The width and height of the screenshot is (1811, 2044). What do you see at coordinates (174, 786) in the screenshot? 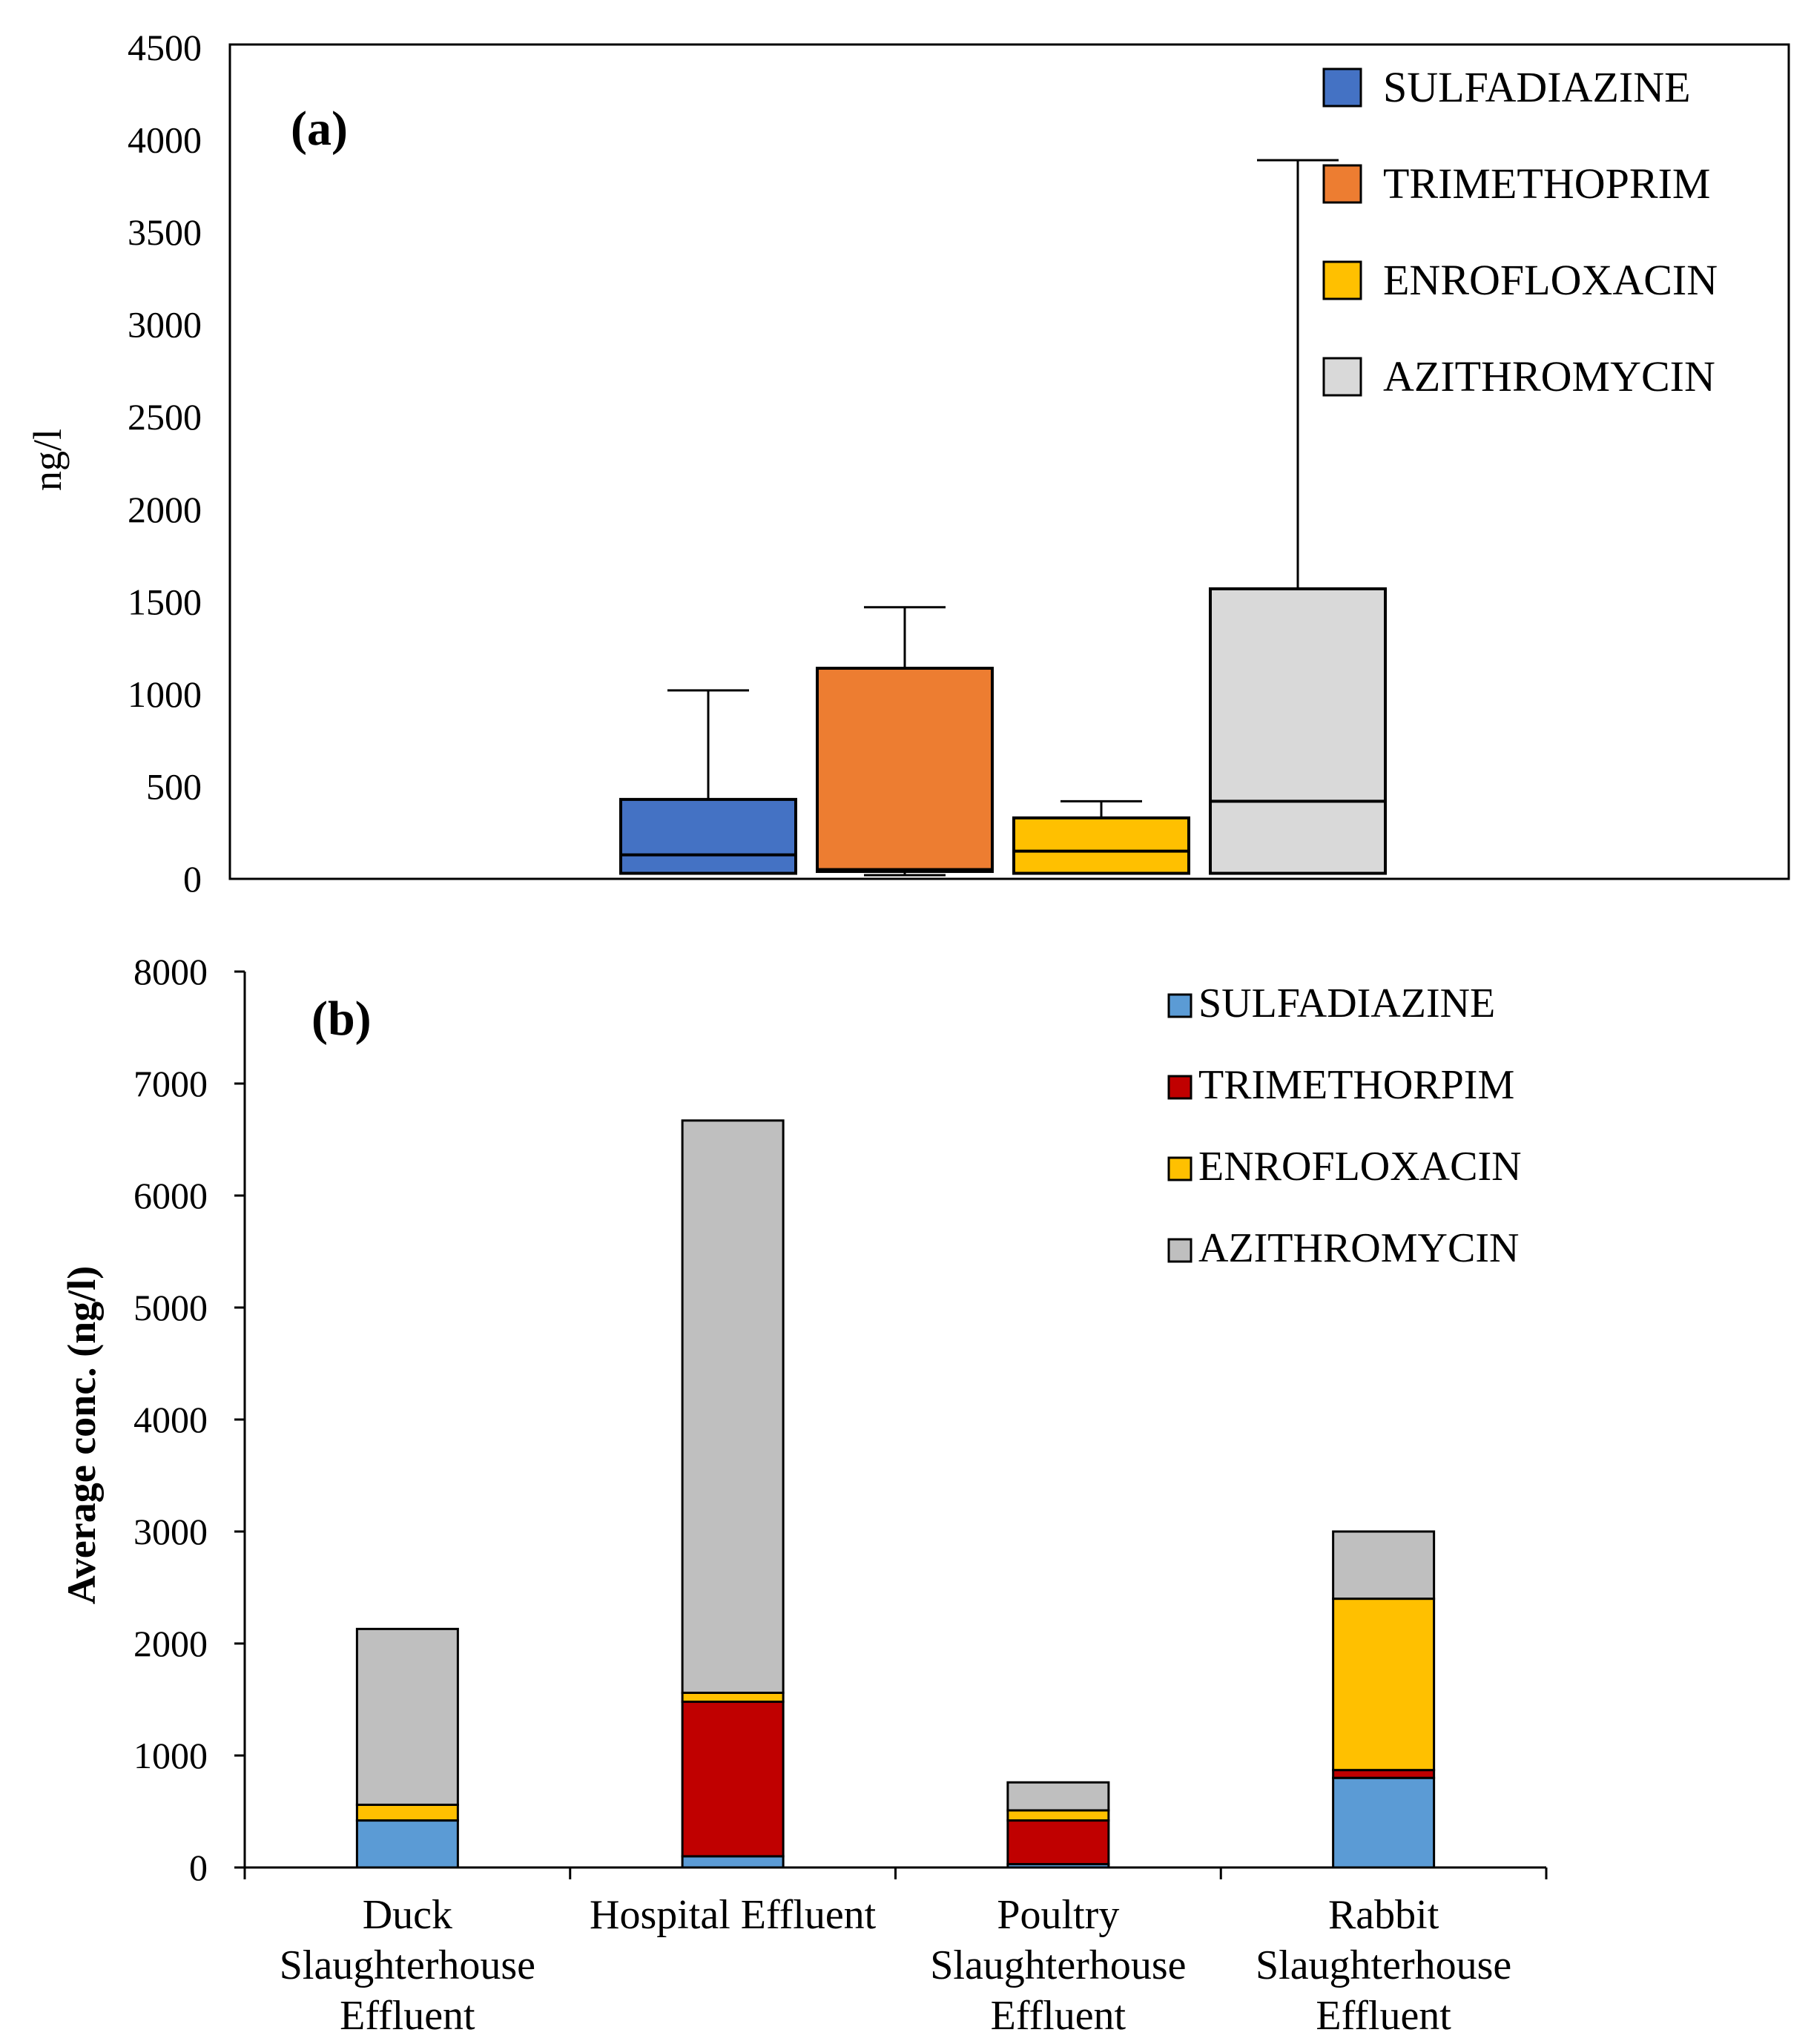
I see `y-tick-label-a: 500` at bounding box center [174, 786].